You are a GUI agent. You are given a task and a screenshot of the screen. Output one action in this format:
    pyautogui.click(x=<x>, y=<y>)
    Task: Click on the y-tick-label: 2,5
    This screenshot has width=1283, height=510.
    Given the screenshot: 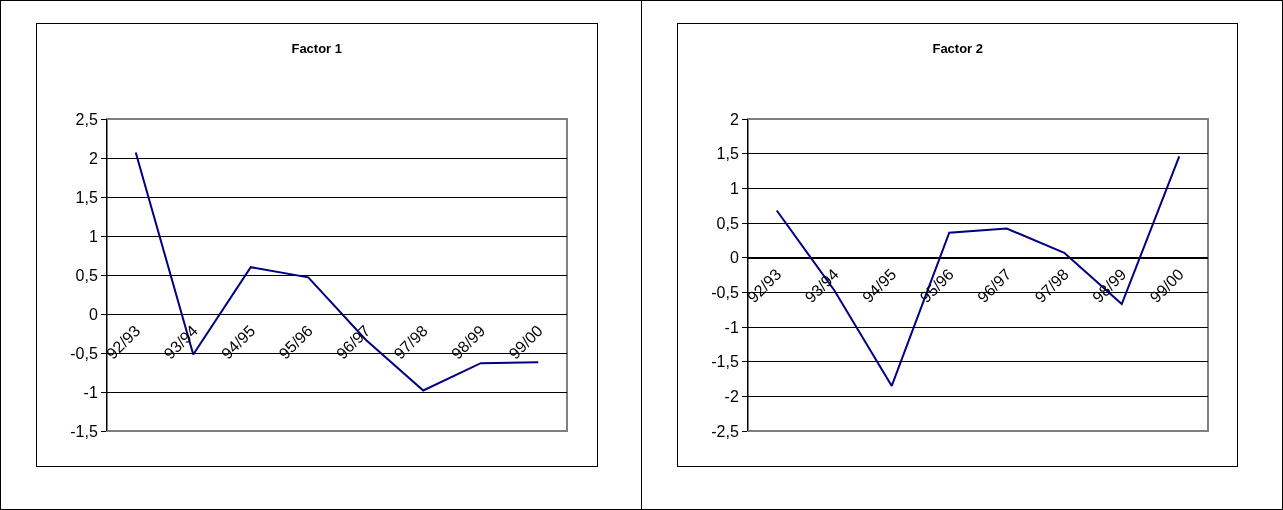 What is the action you would take?
    pyautogui.click(x=86, y=119)
    